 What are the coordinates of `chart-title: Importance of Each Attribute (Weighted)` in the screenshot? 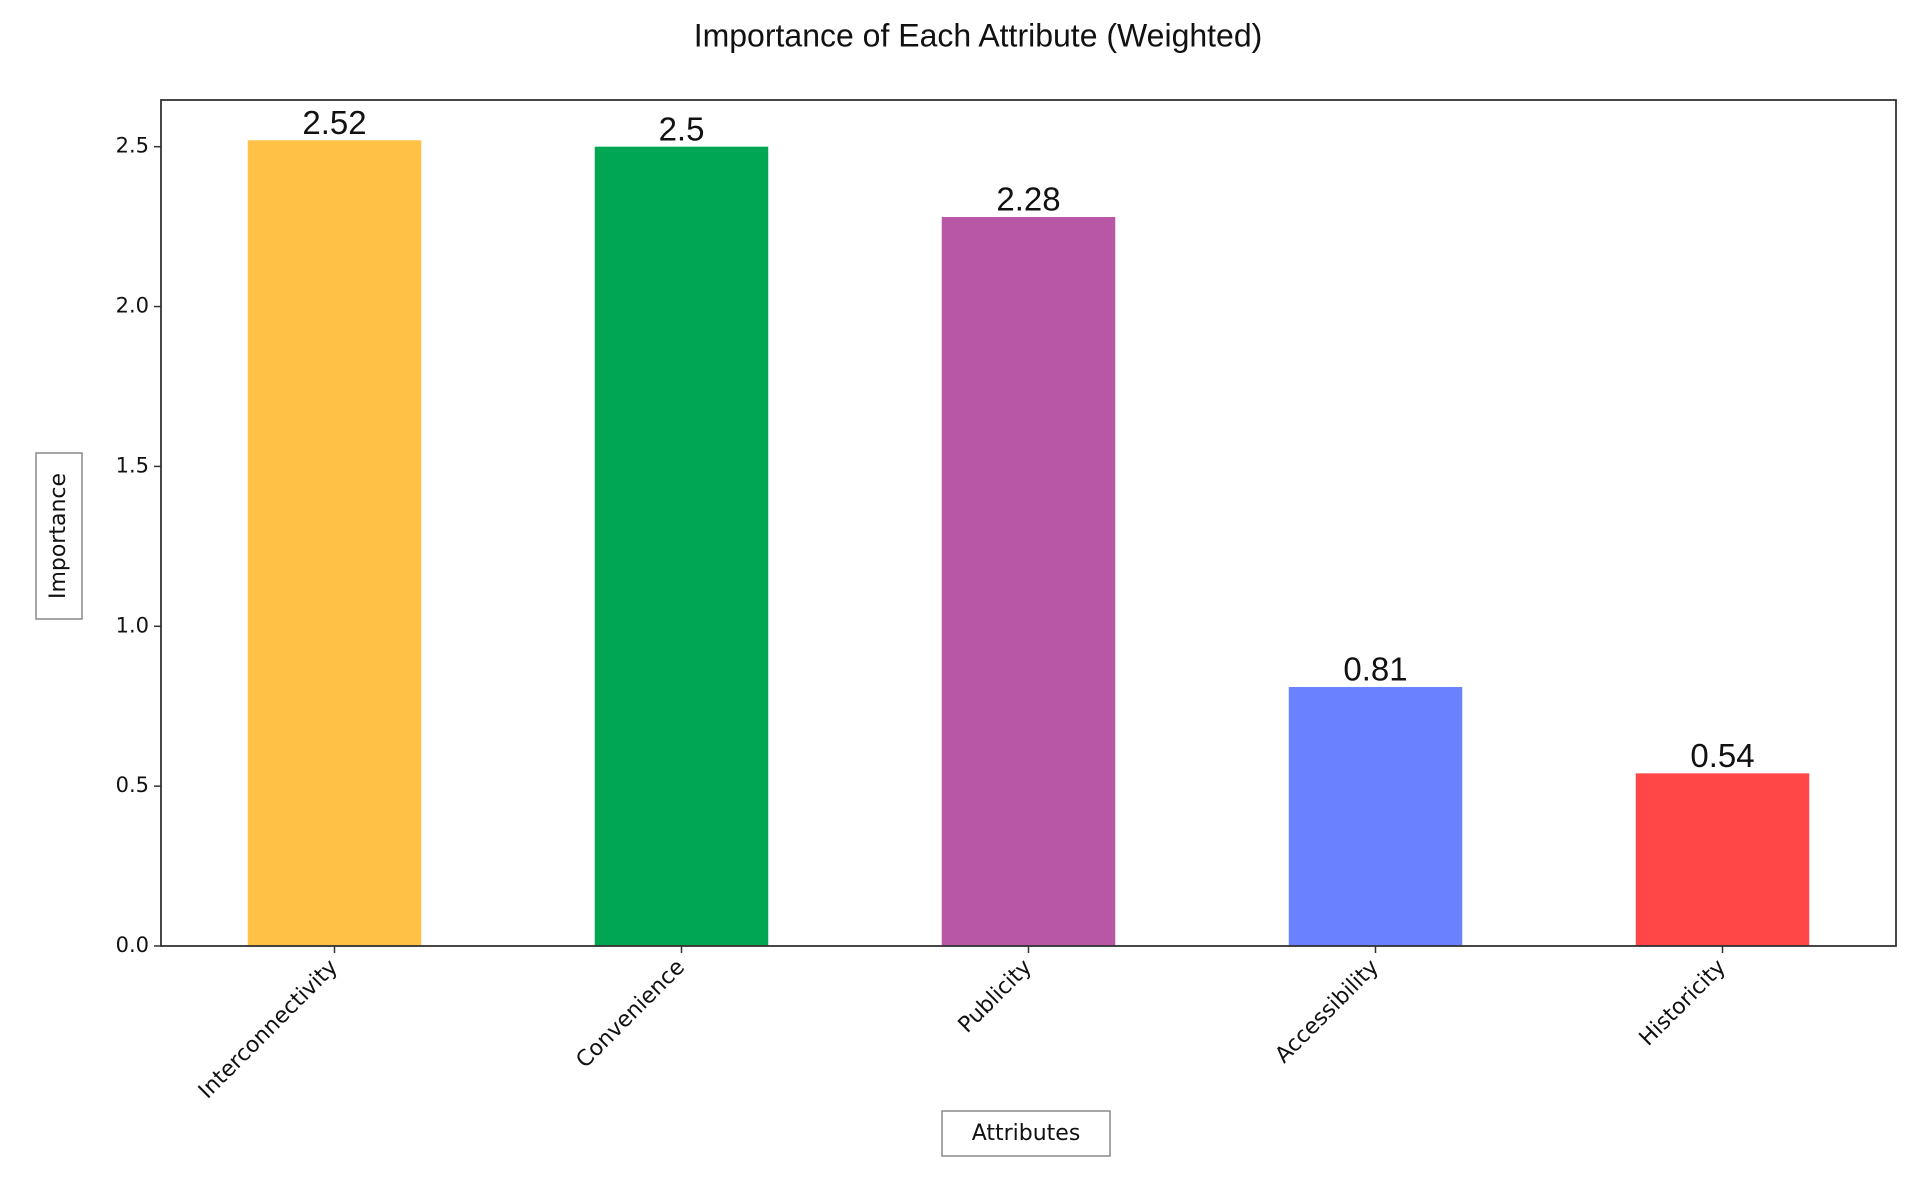 It's located at (978, 35).